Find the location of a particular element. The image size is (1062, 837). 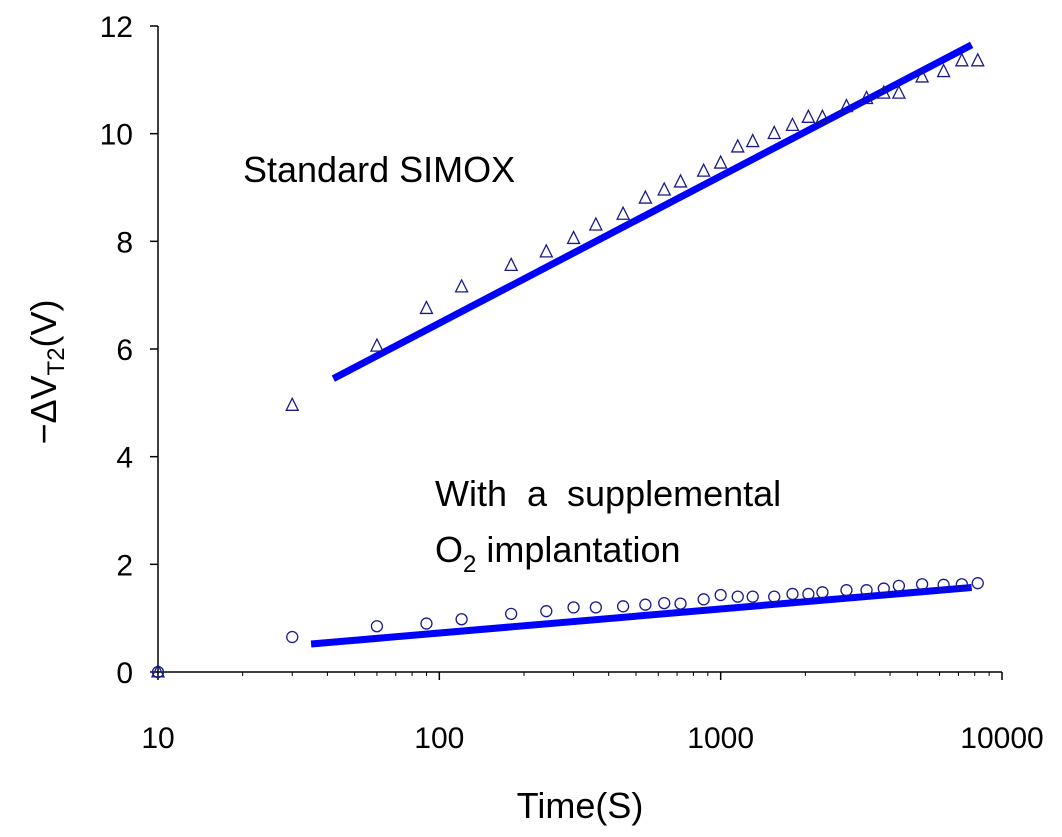

y-ticks: 0 2 4 6 8 10 12 is located at coordinates (129, 350).